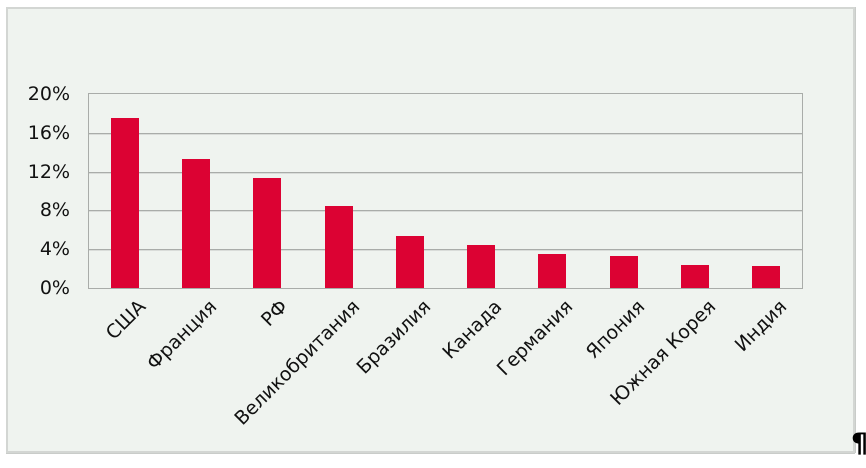 The width and height of the screenshot is (866, 468). Describe the element at coordinates (48, 132) in the screenshot. I see `y-axis-label: 16%` at that location.